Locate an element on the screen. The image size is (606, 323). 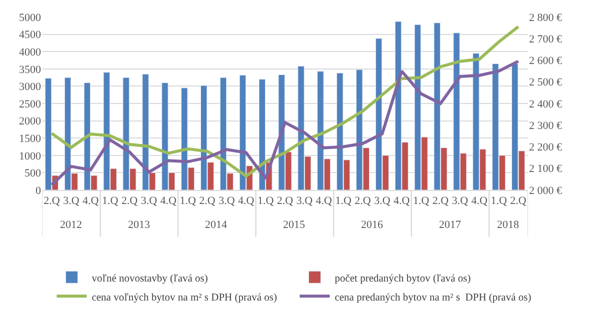
y-tick-label: 0 is located at coordinates (39, 190).